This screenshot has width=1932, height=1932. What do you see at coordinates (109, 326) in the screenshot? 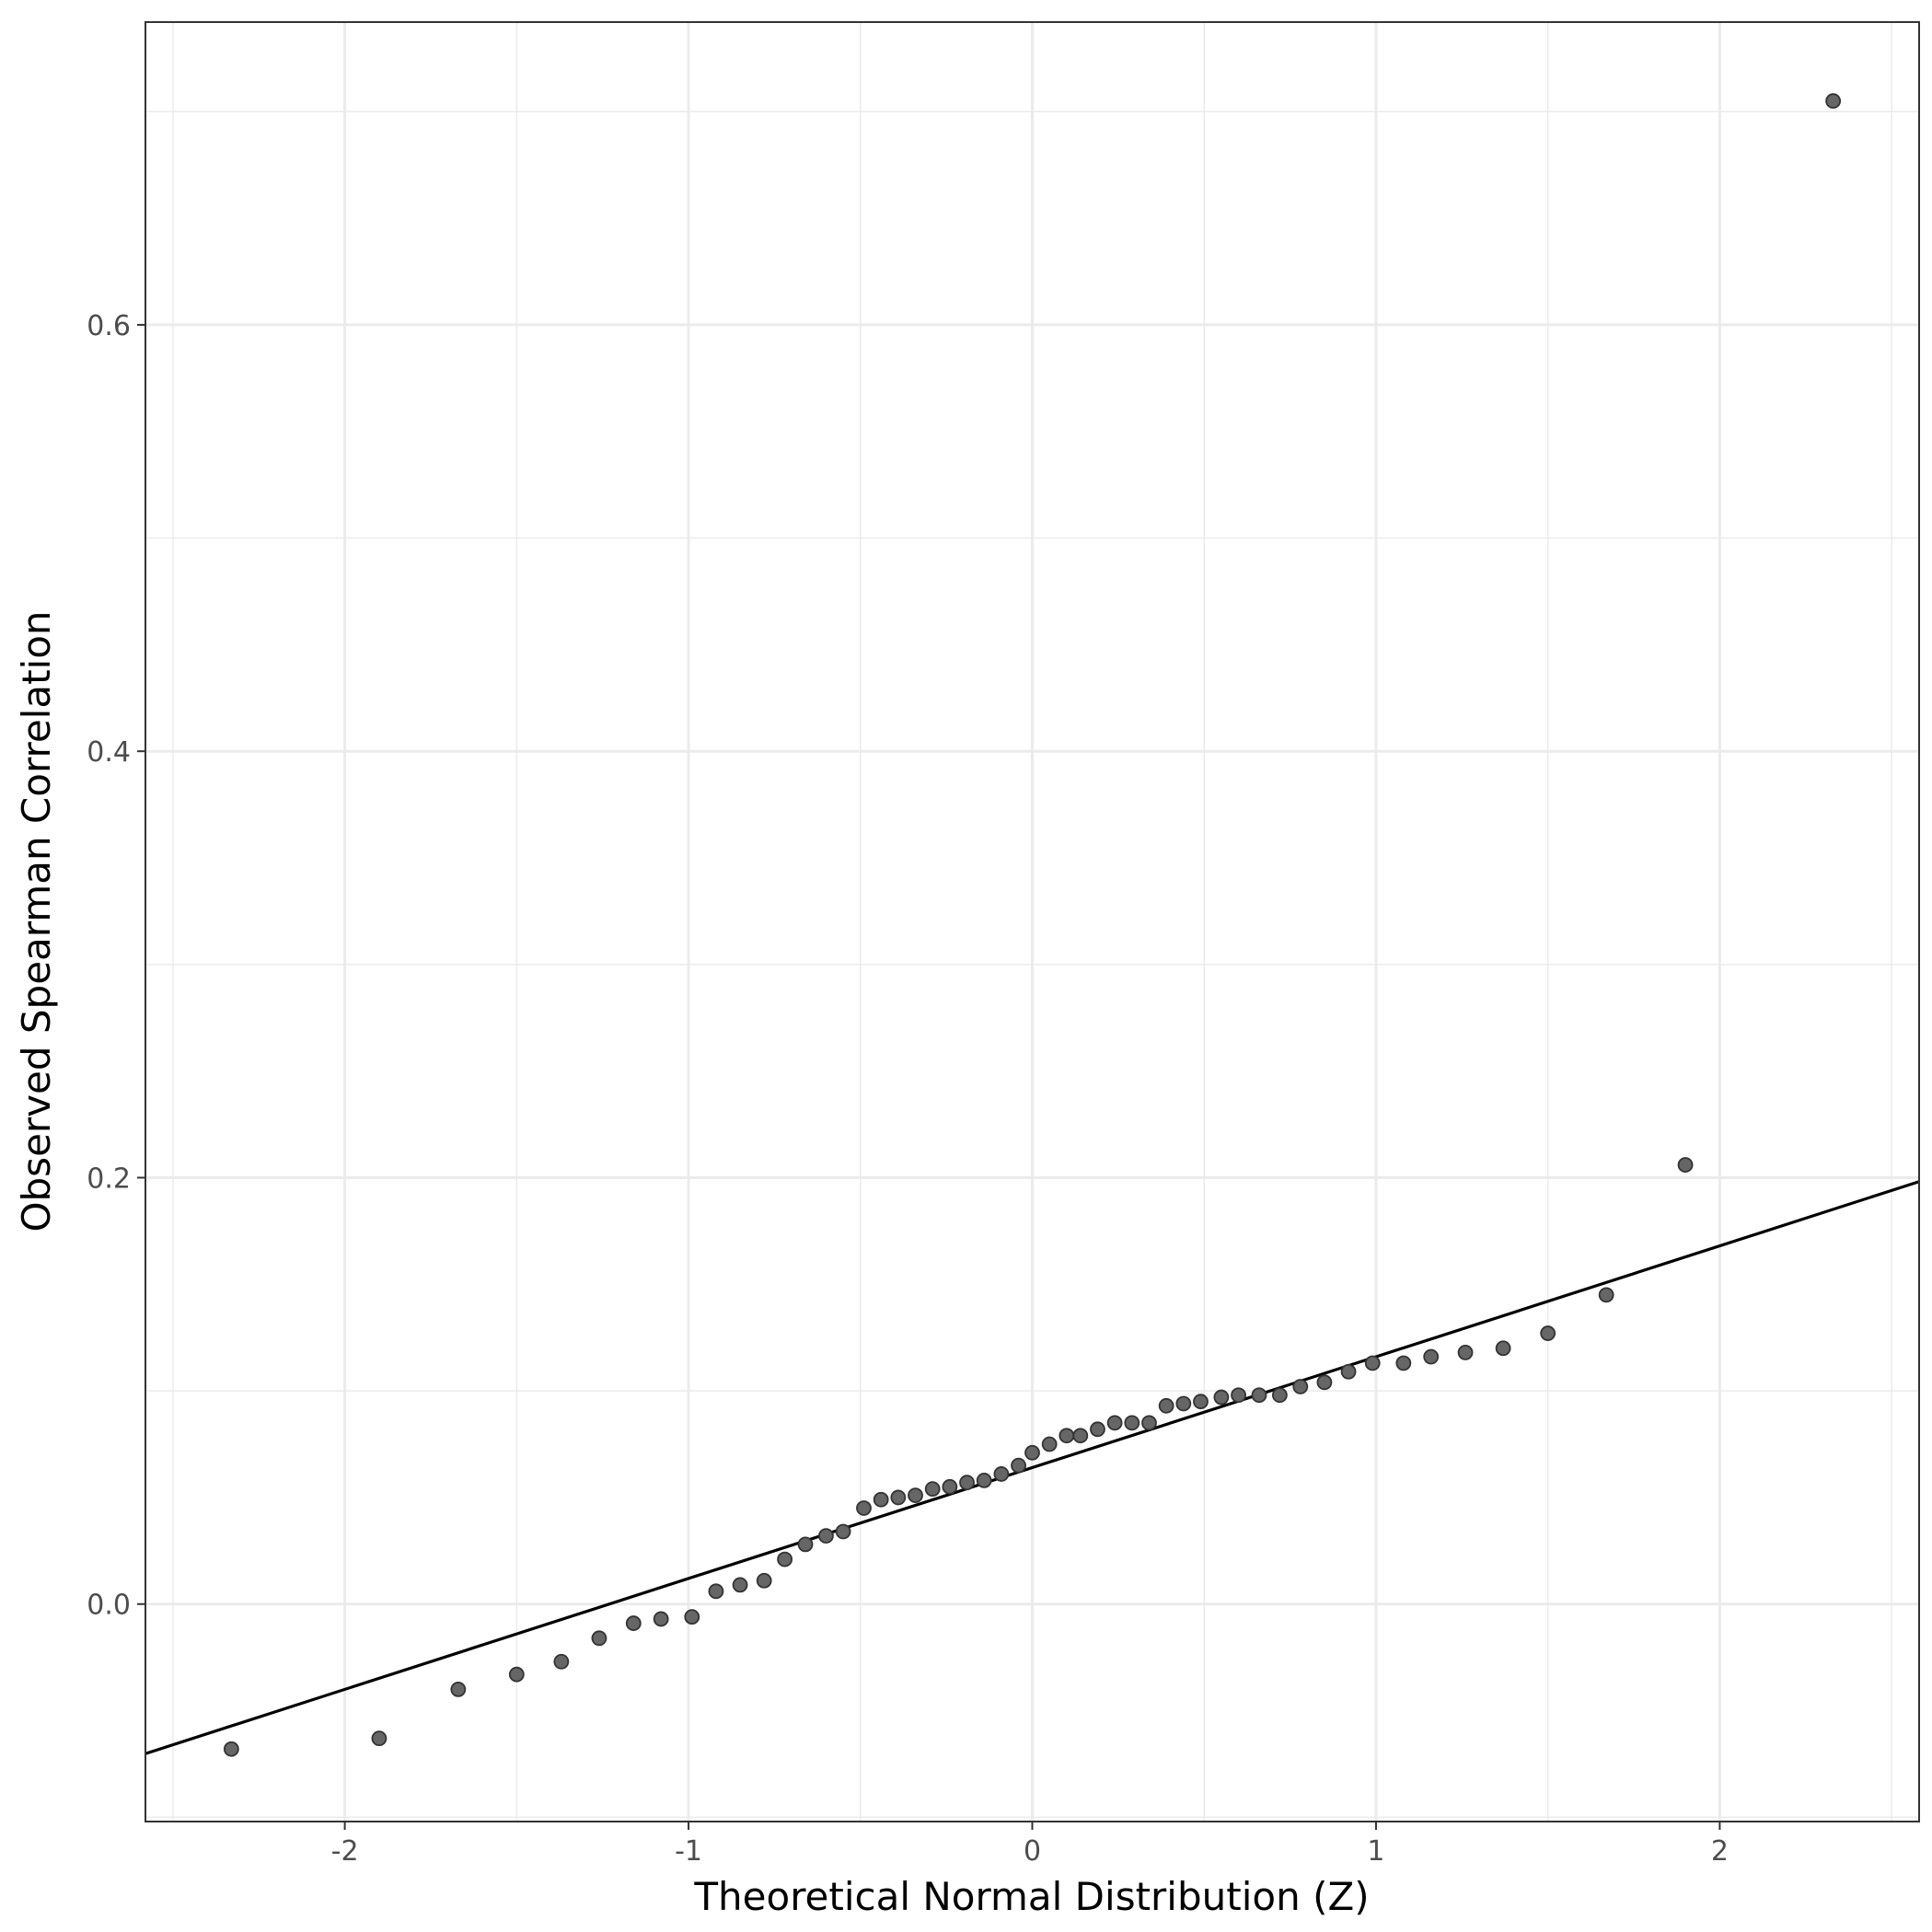
I see `y-tick-label: 0.6` at bounding box center [109, 326].